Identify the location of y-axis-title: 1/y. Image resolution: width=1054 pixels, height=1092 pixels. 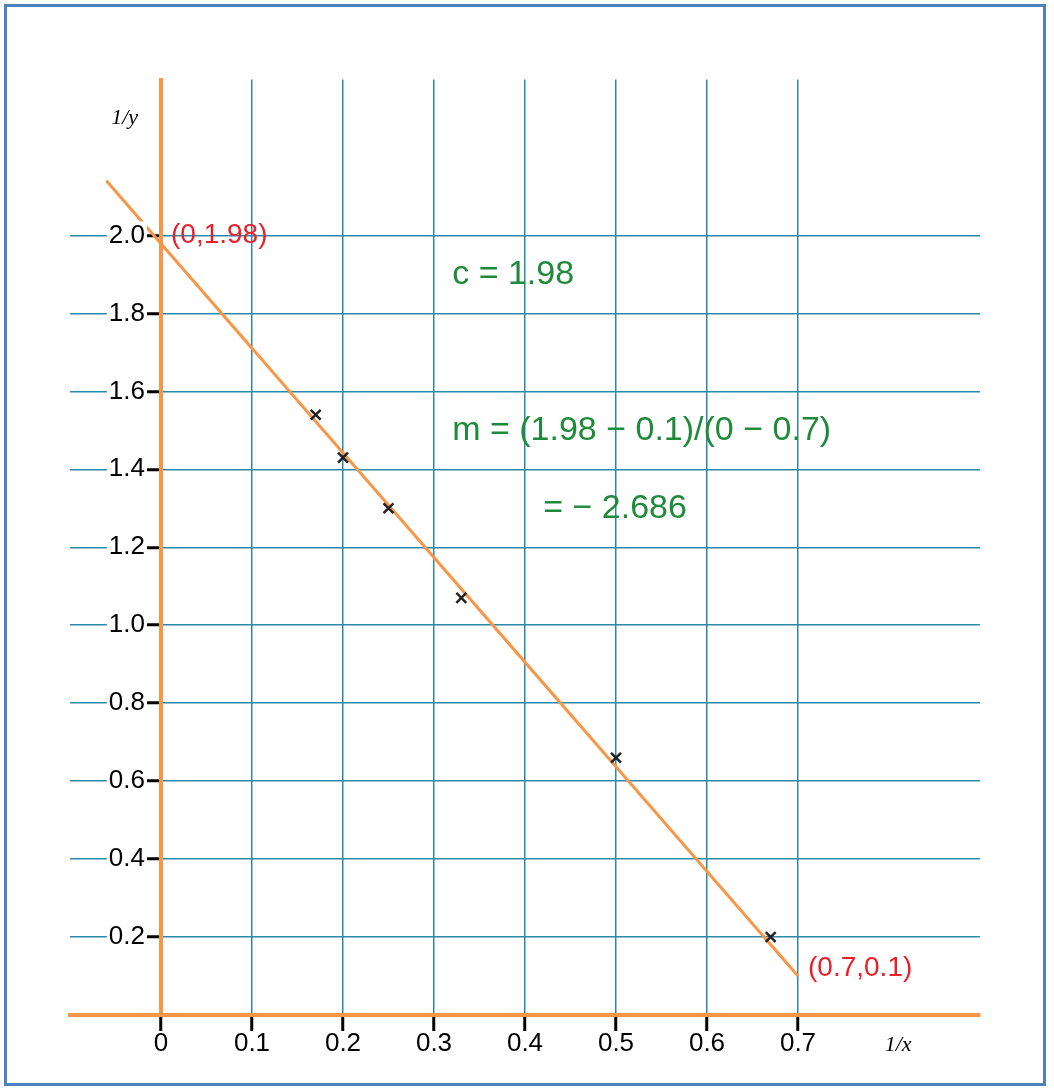
(125, 117).